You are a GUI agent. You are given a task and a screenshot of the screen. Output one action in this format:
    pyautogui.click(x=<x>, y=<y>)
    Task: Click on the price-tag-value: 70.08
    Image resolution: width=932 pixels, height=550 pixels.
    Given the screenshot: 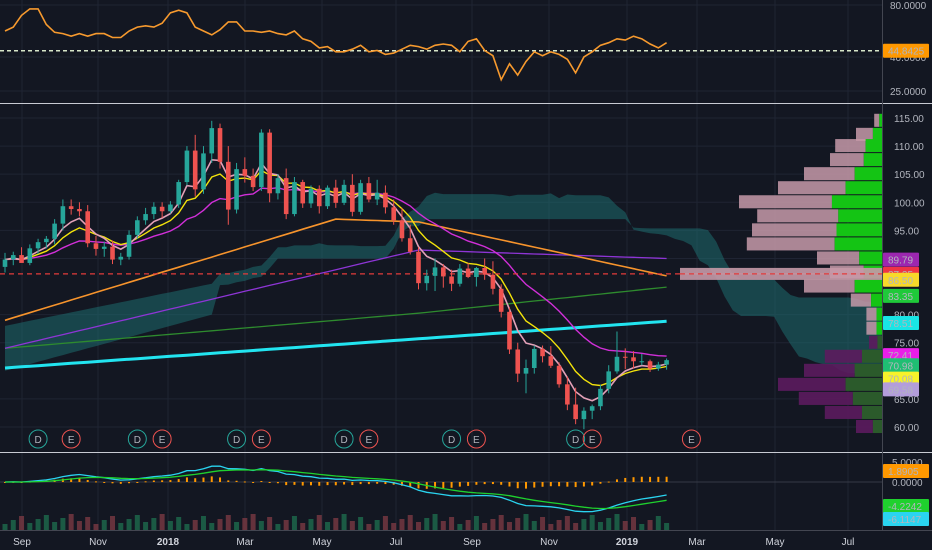 What is the action you would take?
    pyautogui.click(x=900, y=380)
    